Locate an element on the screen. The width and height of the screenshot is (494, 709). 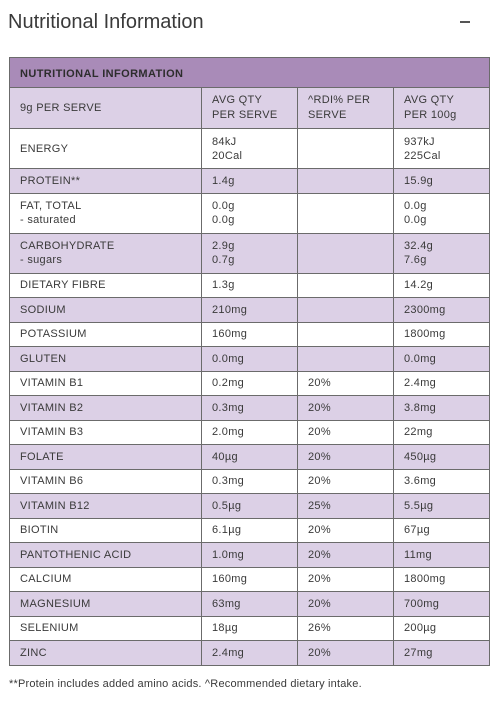
per-serve-cell: 0.5µg is located at coordinates (249, 506).